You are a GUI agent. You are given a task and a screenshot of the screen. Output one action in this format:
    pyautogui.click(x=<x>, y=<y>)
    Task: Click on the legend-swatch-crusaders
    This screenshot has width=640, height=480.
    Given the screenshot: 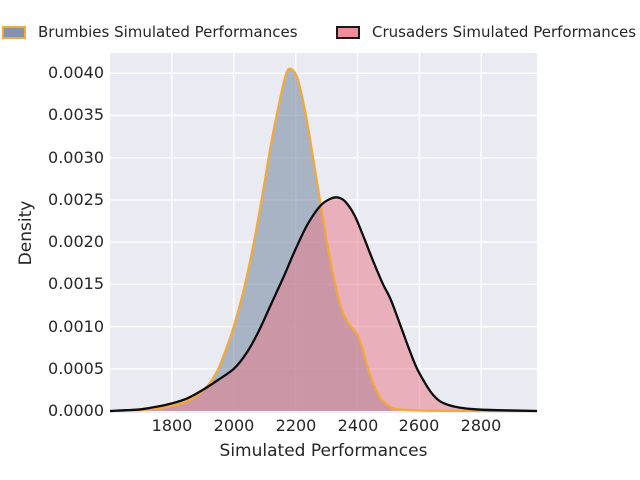 What is the action you would take?
    pyautogui.click(x=348, y=32)
    